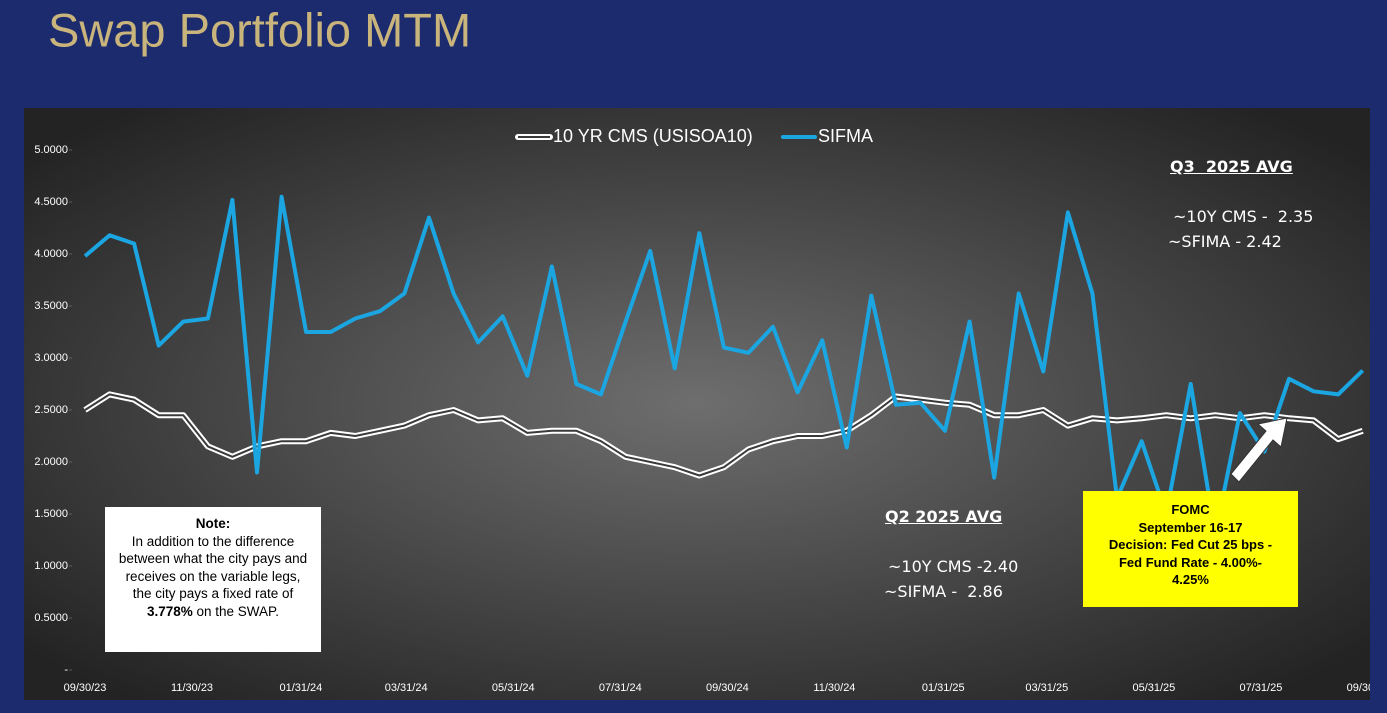  Describe the element at coordinates (943, 591) in the screenshot. I see `q2-sifma: ~SIFMA - 2.86` at that location.